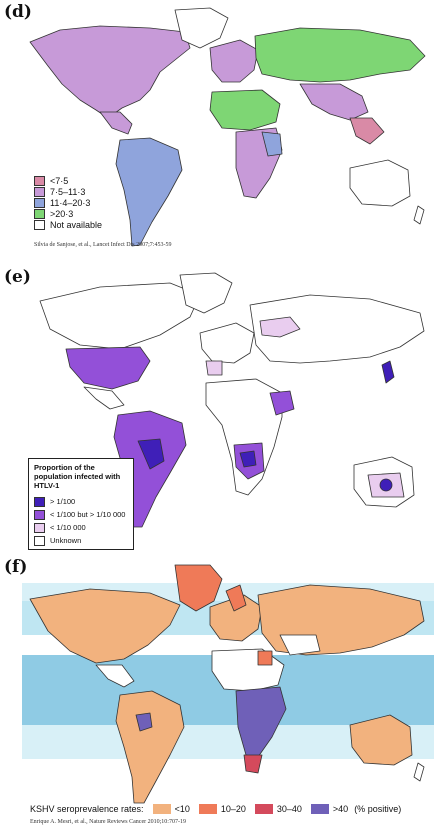 The width and height of the screenshot is (434, 828). What do you see at coordinates (18, 12) in the screenshot?
I see `panel-d-label: (d)` at bounding box center [18, 12].